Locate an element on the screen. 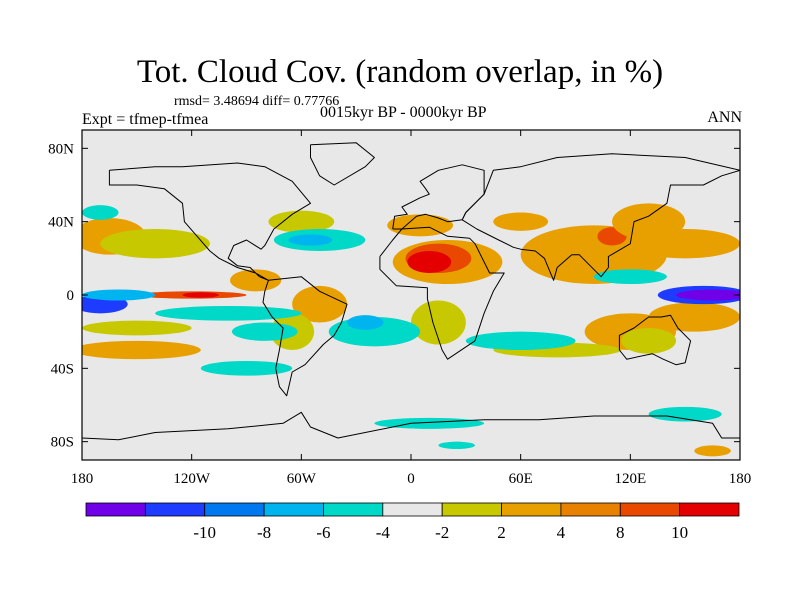 This screenshot has height=600, width=800. x-tick-label-1: 120W is located at coordinates (192, 479).